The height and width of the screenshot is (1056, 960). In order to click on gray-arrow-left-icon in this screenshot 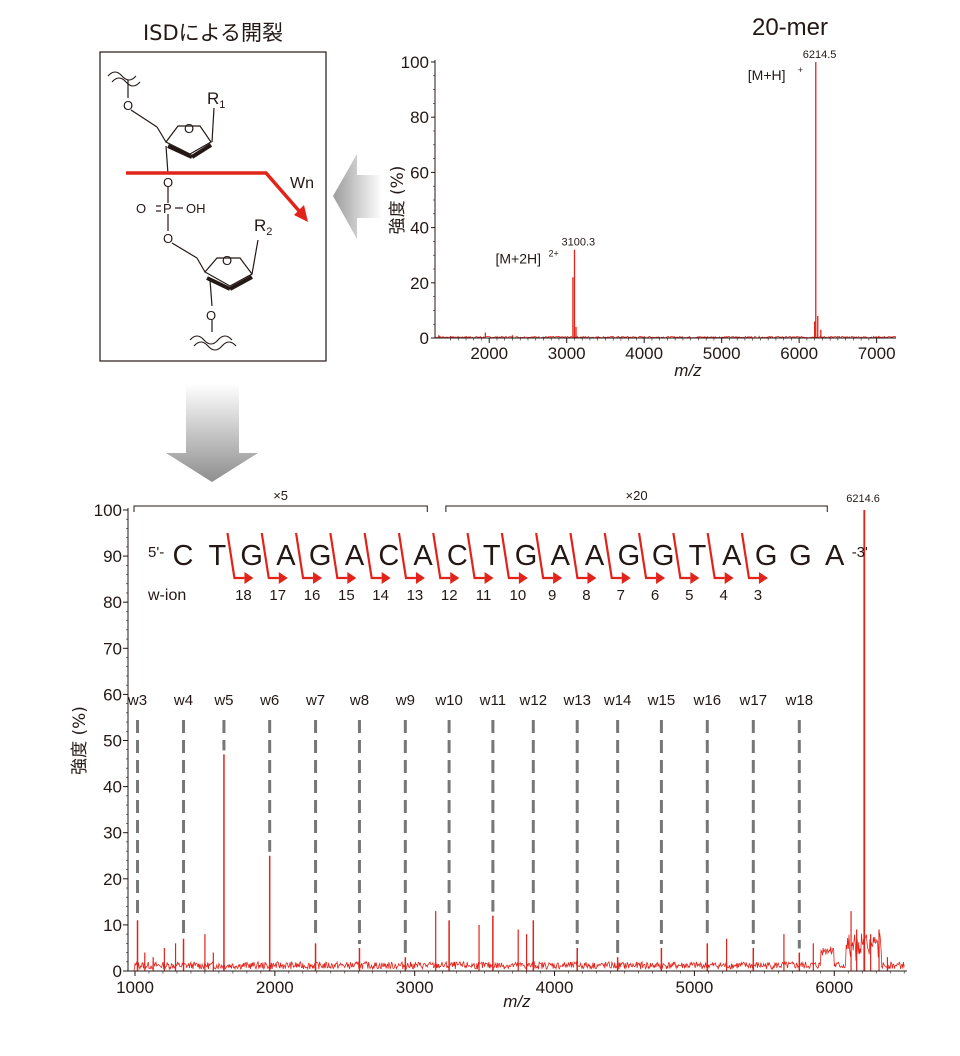, I will do `click(357, 196)`.